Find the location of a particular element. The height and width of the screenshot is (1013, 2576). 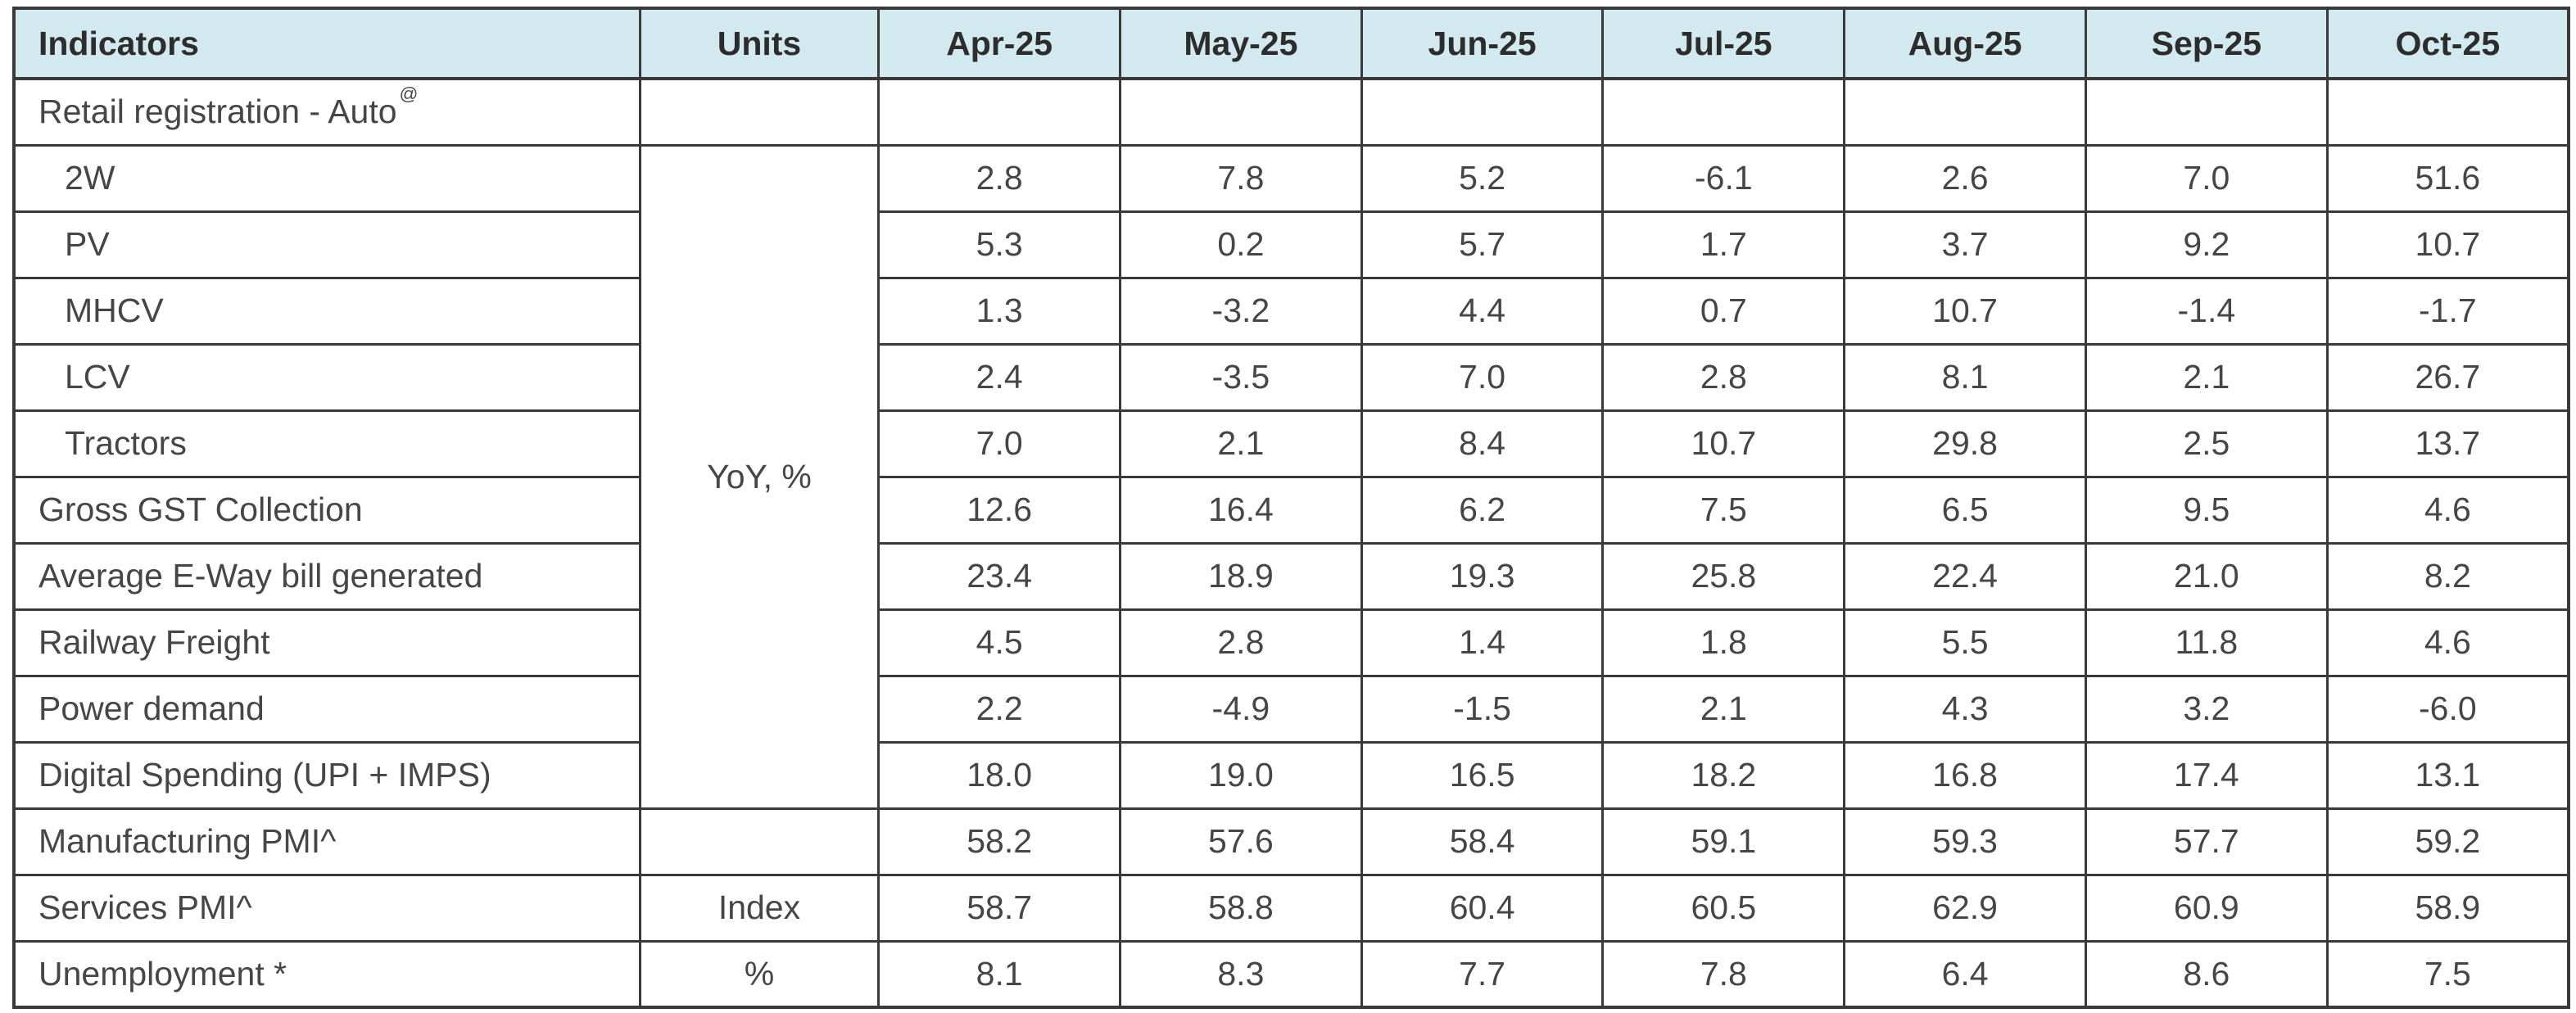

value-cell: 7.8 is located at coordinates (1241, 178).